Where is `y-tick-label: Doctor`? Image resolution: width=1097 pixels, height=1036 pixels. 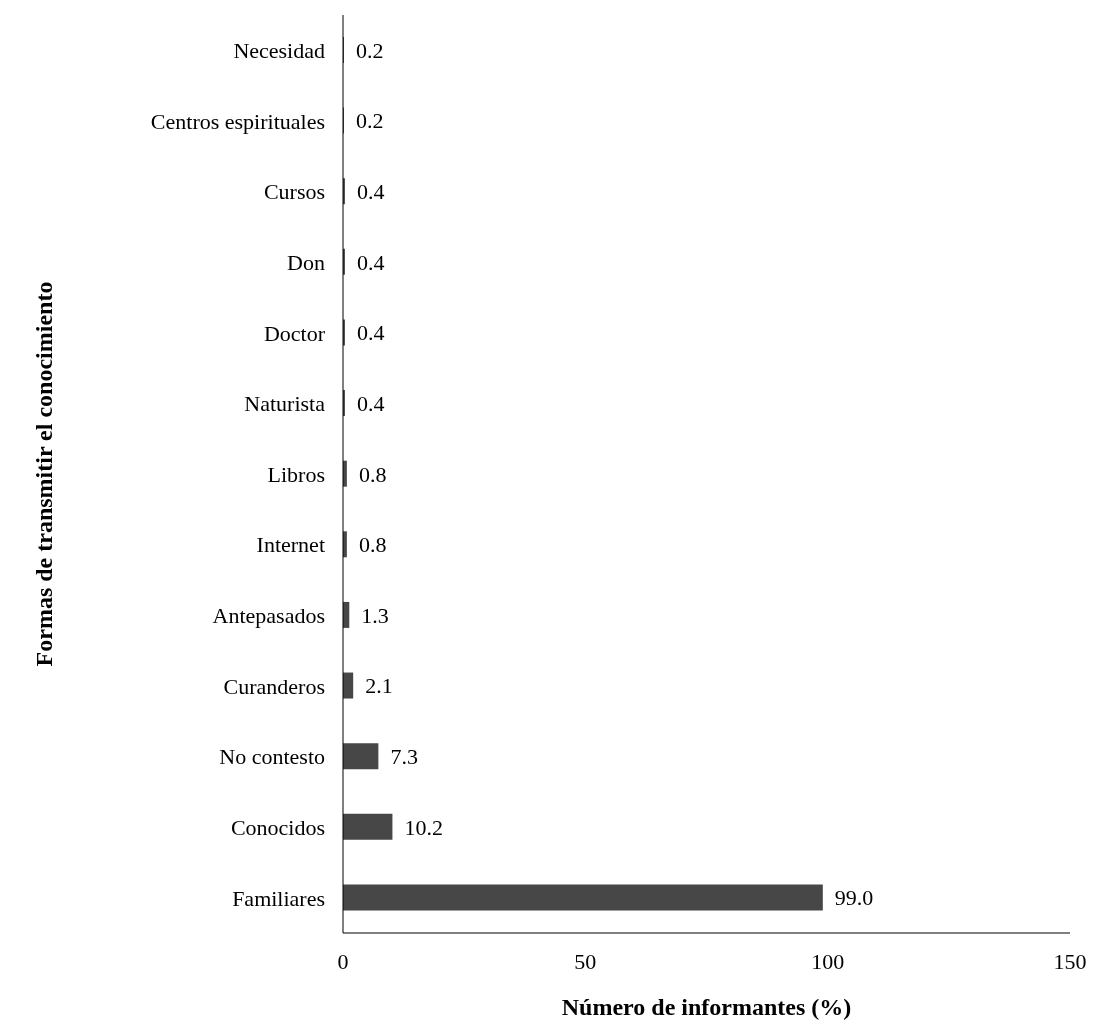 y-tick-label: Doctor is located at coordinates (294, 333).